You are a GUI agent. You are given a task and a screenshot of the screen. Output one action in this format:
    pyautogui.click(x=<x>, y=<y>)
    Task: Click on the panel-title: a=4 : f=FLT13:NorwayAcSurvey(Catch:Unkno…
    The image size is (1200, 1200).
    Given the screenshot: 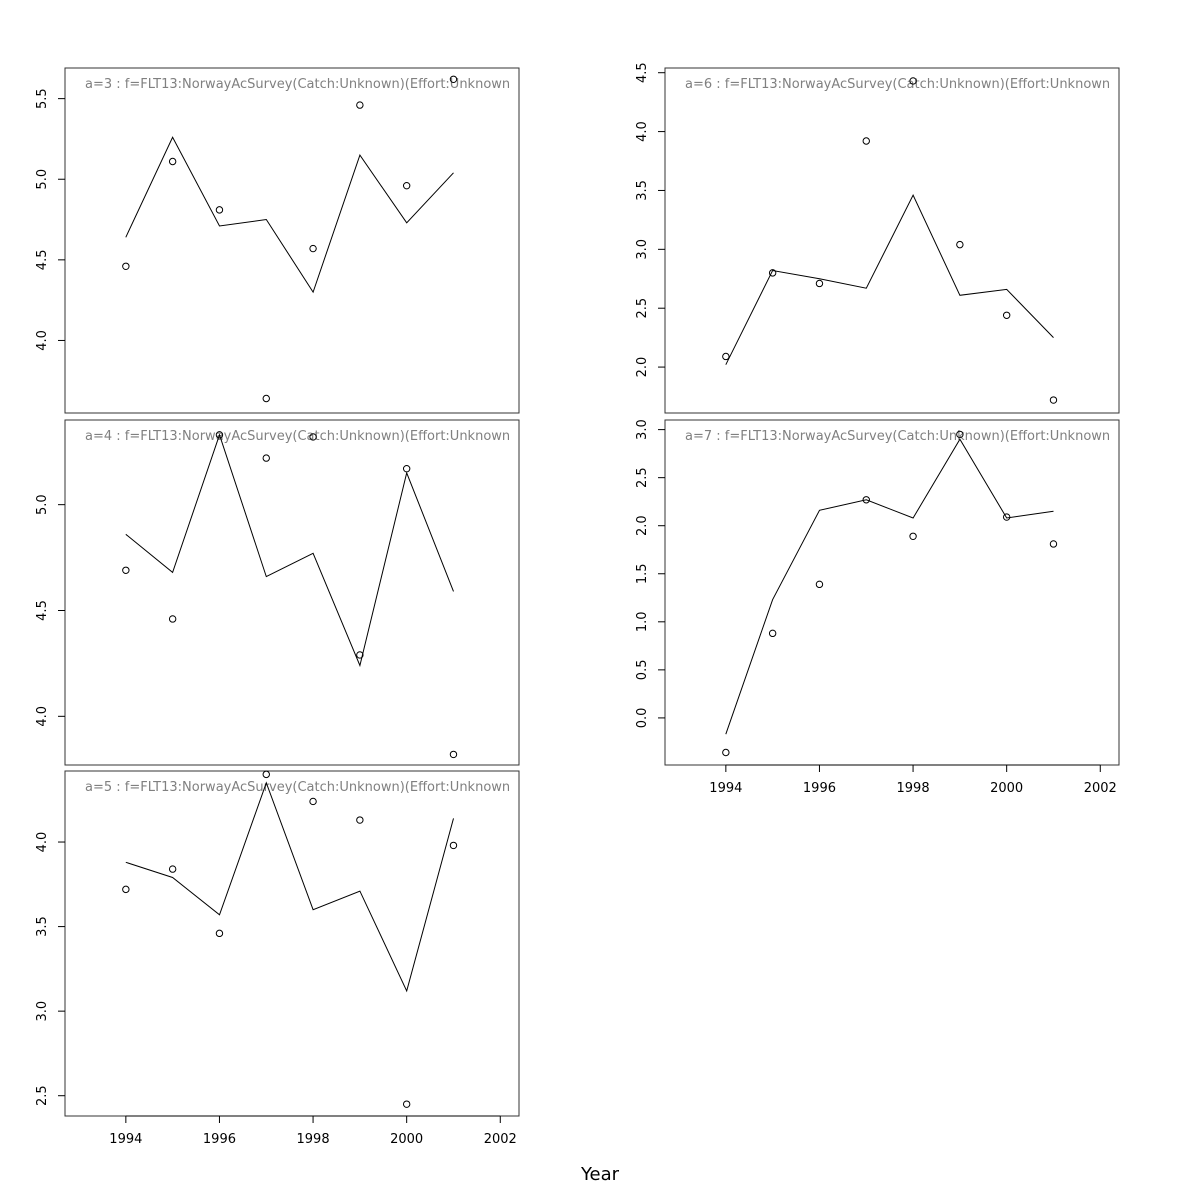 What is the action you would take?
    pyautogui.click(x=297, y=436)
    